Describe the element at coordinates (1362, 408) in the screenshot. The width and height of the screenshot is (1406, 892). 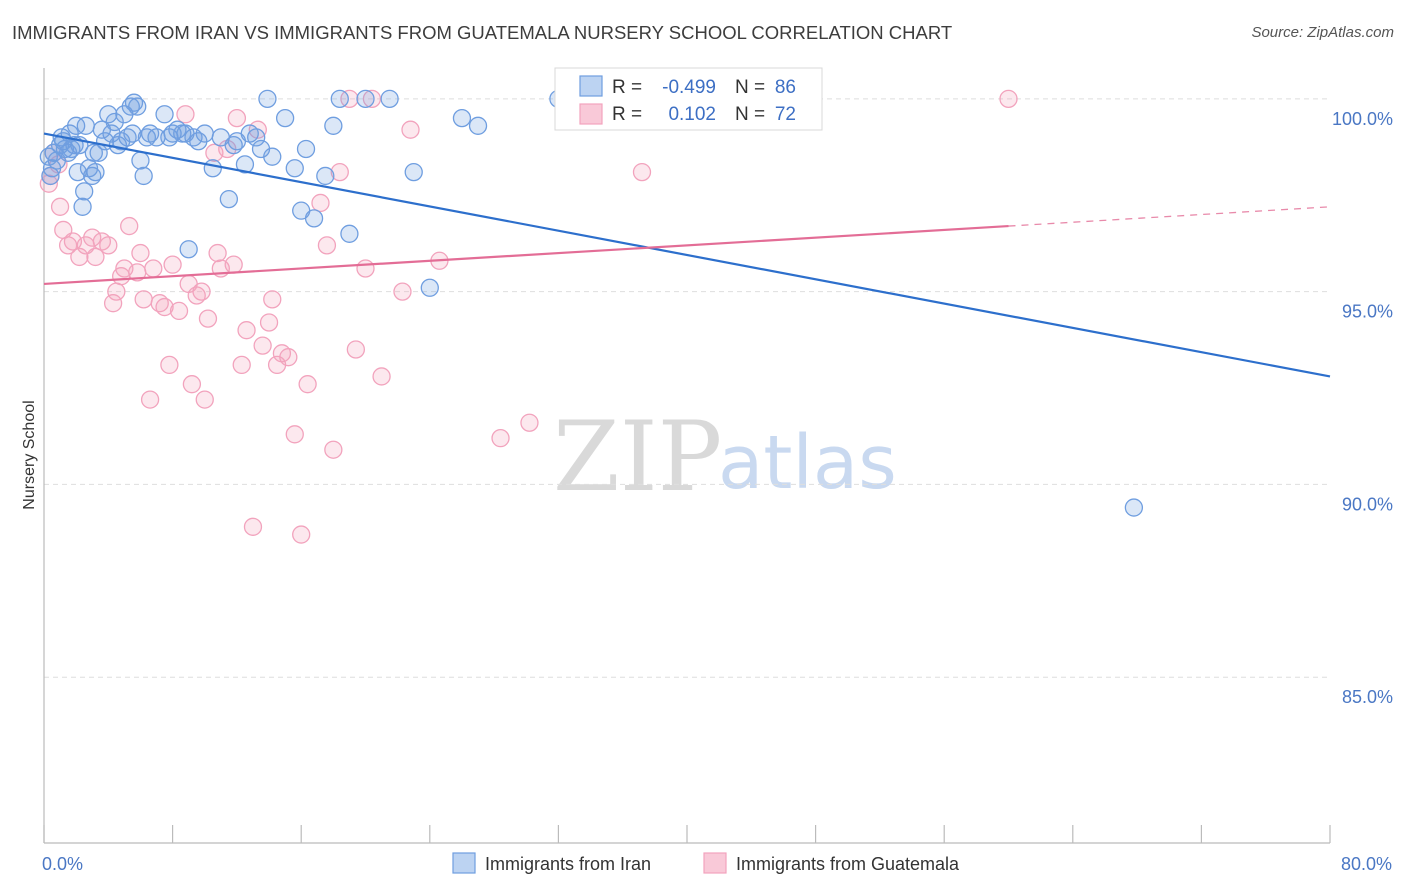
I see `y-tick-labels: 100.0% 95.0% 90.0% 85.0%` at that location.